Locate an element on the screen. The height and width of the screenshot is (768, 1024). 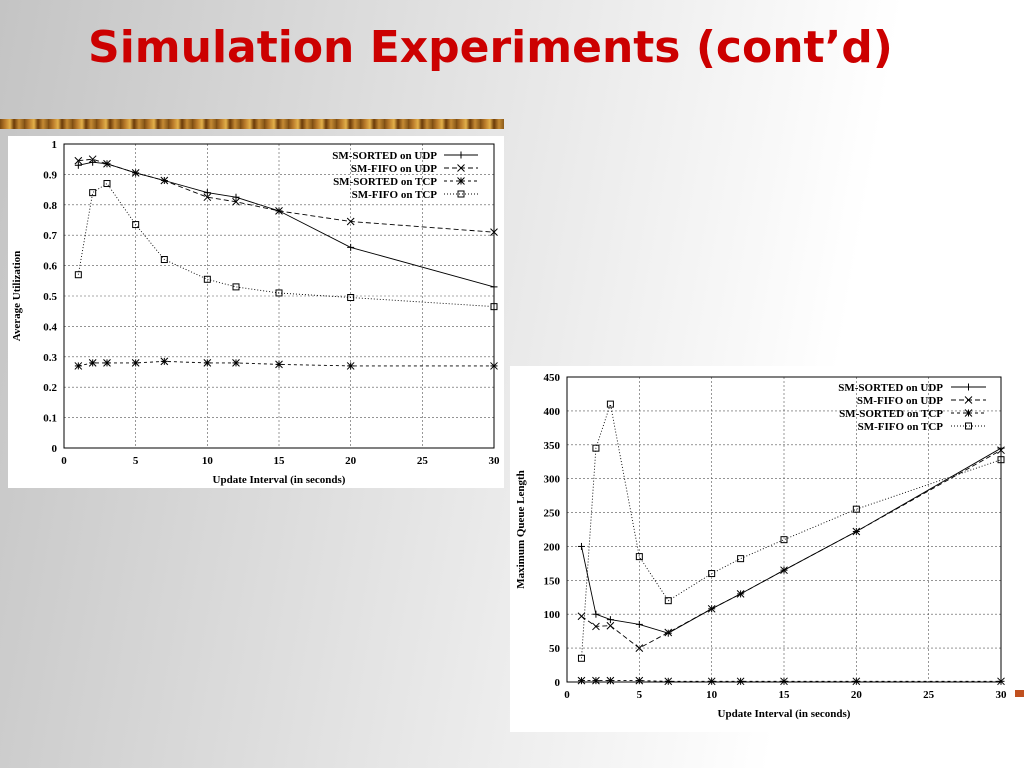
queue-x-tick-label: 10 is located at coordinates (712, 695).